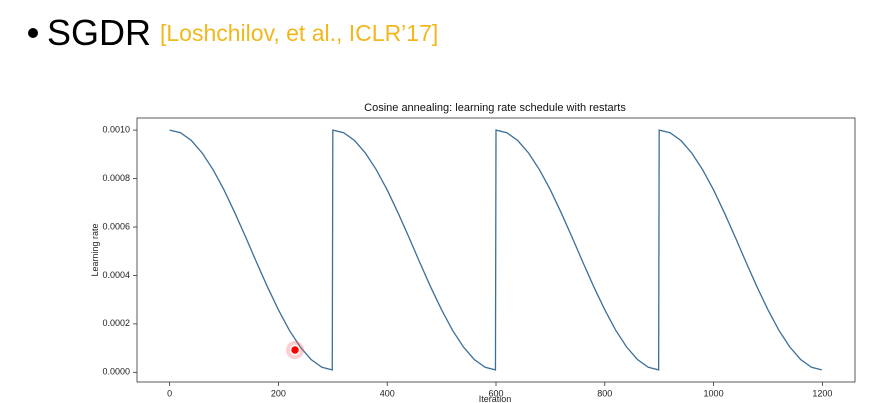 The image size is (886, 403). Describe the element at coordinates (822, 393) in the screenshot. I see `x-tick-label: 1200` at that location.